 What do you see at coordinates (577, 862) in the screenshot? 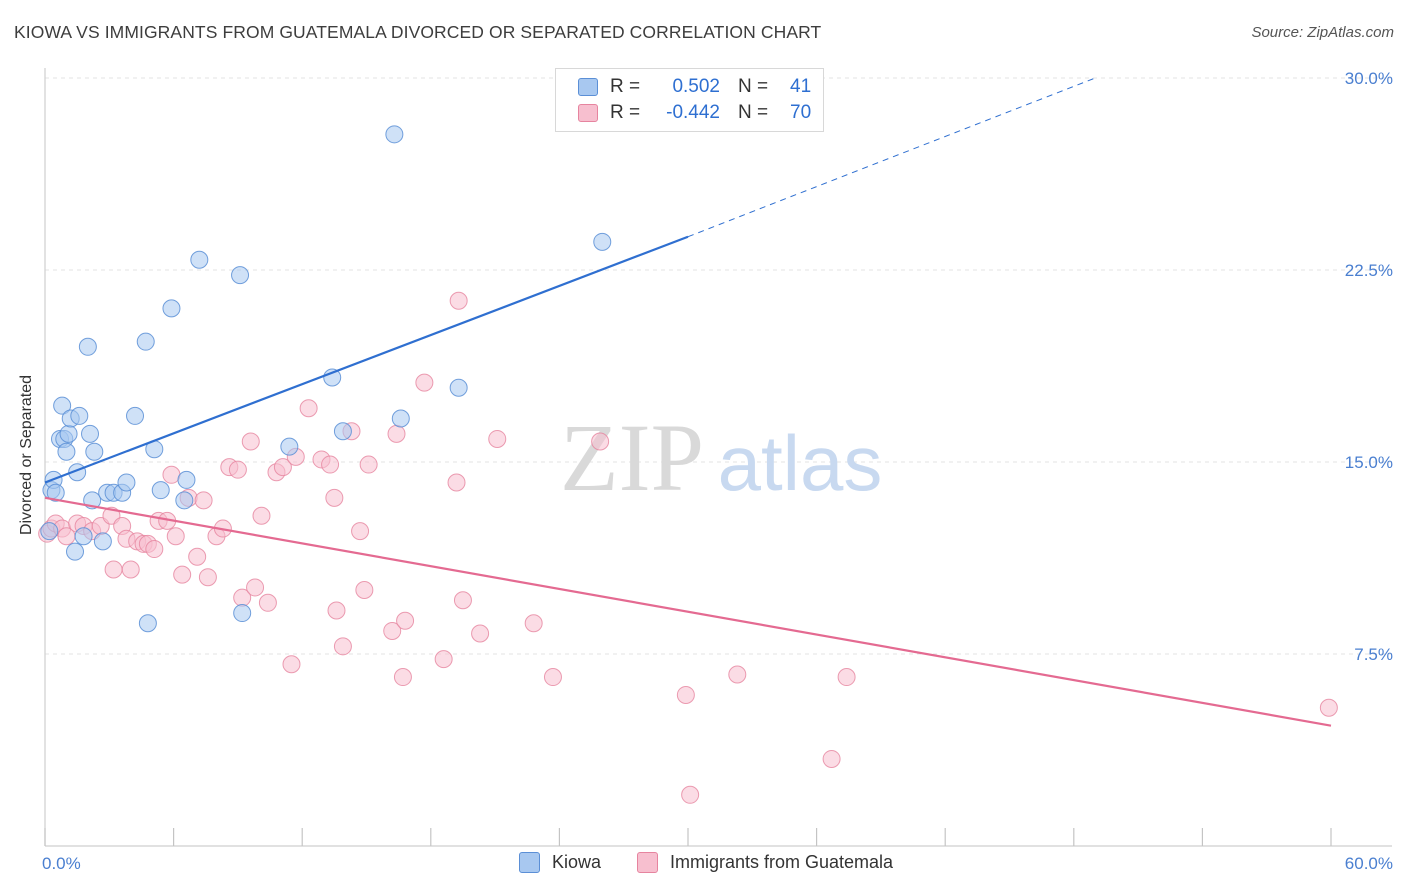
I see `legend-label-kiowa: Kiowa` at bounding box center [577, 862].